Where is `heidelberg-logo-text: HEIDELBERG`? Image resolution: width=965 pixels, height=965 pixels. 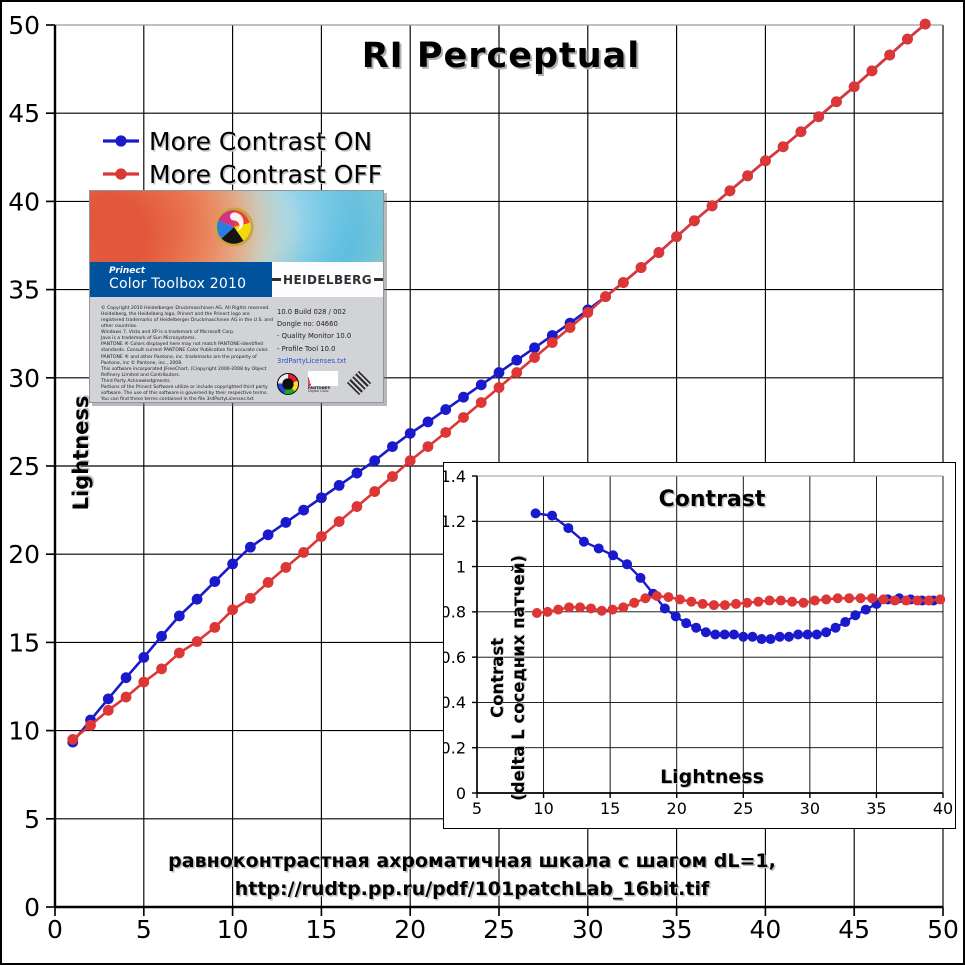 heidelberg-logo-text: HEIDELBERG is located at coordinates (327, 279).